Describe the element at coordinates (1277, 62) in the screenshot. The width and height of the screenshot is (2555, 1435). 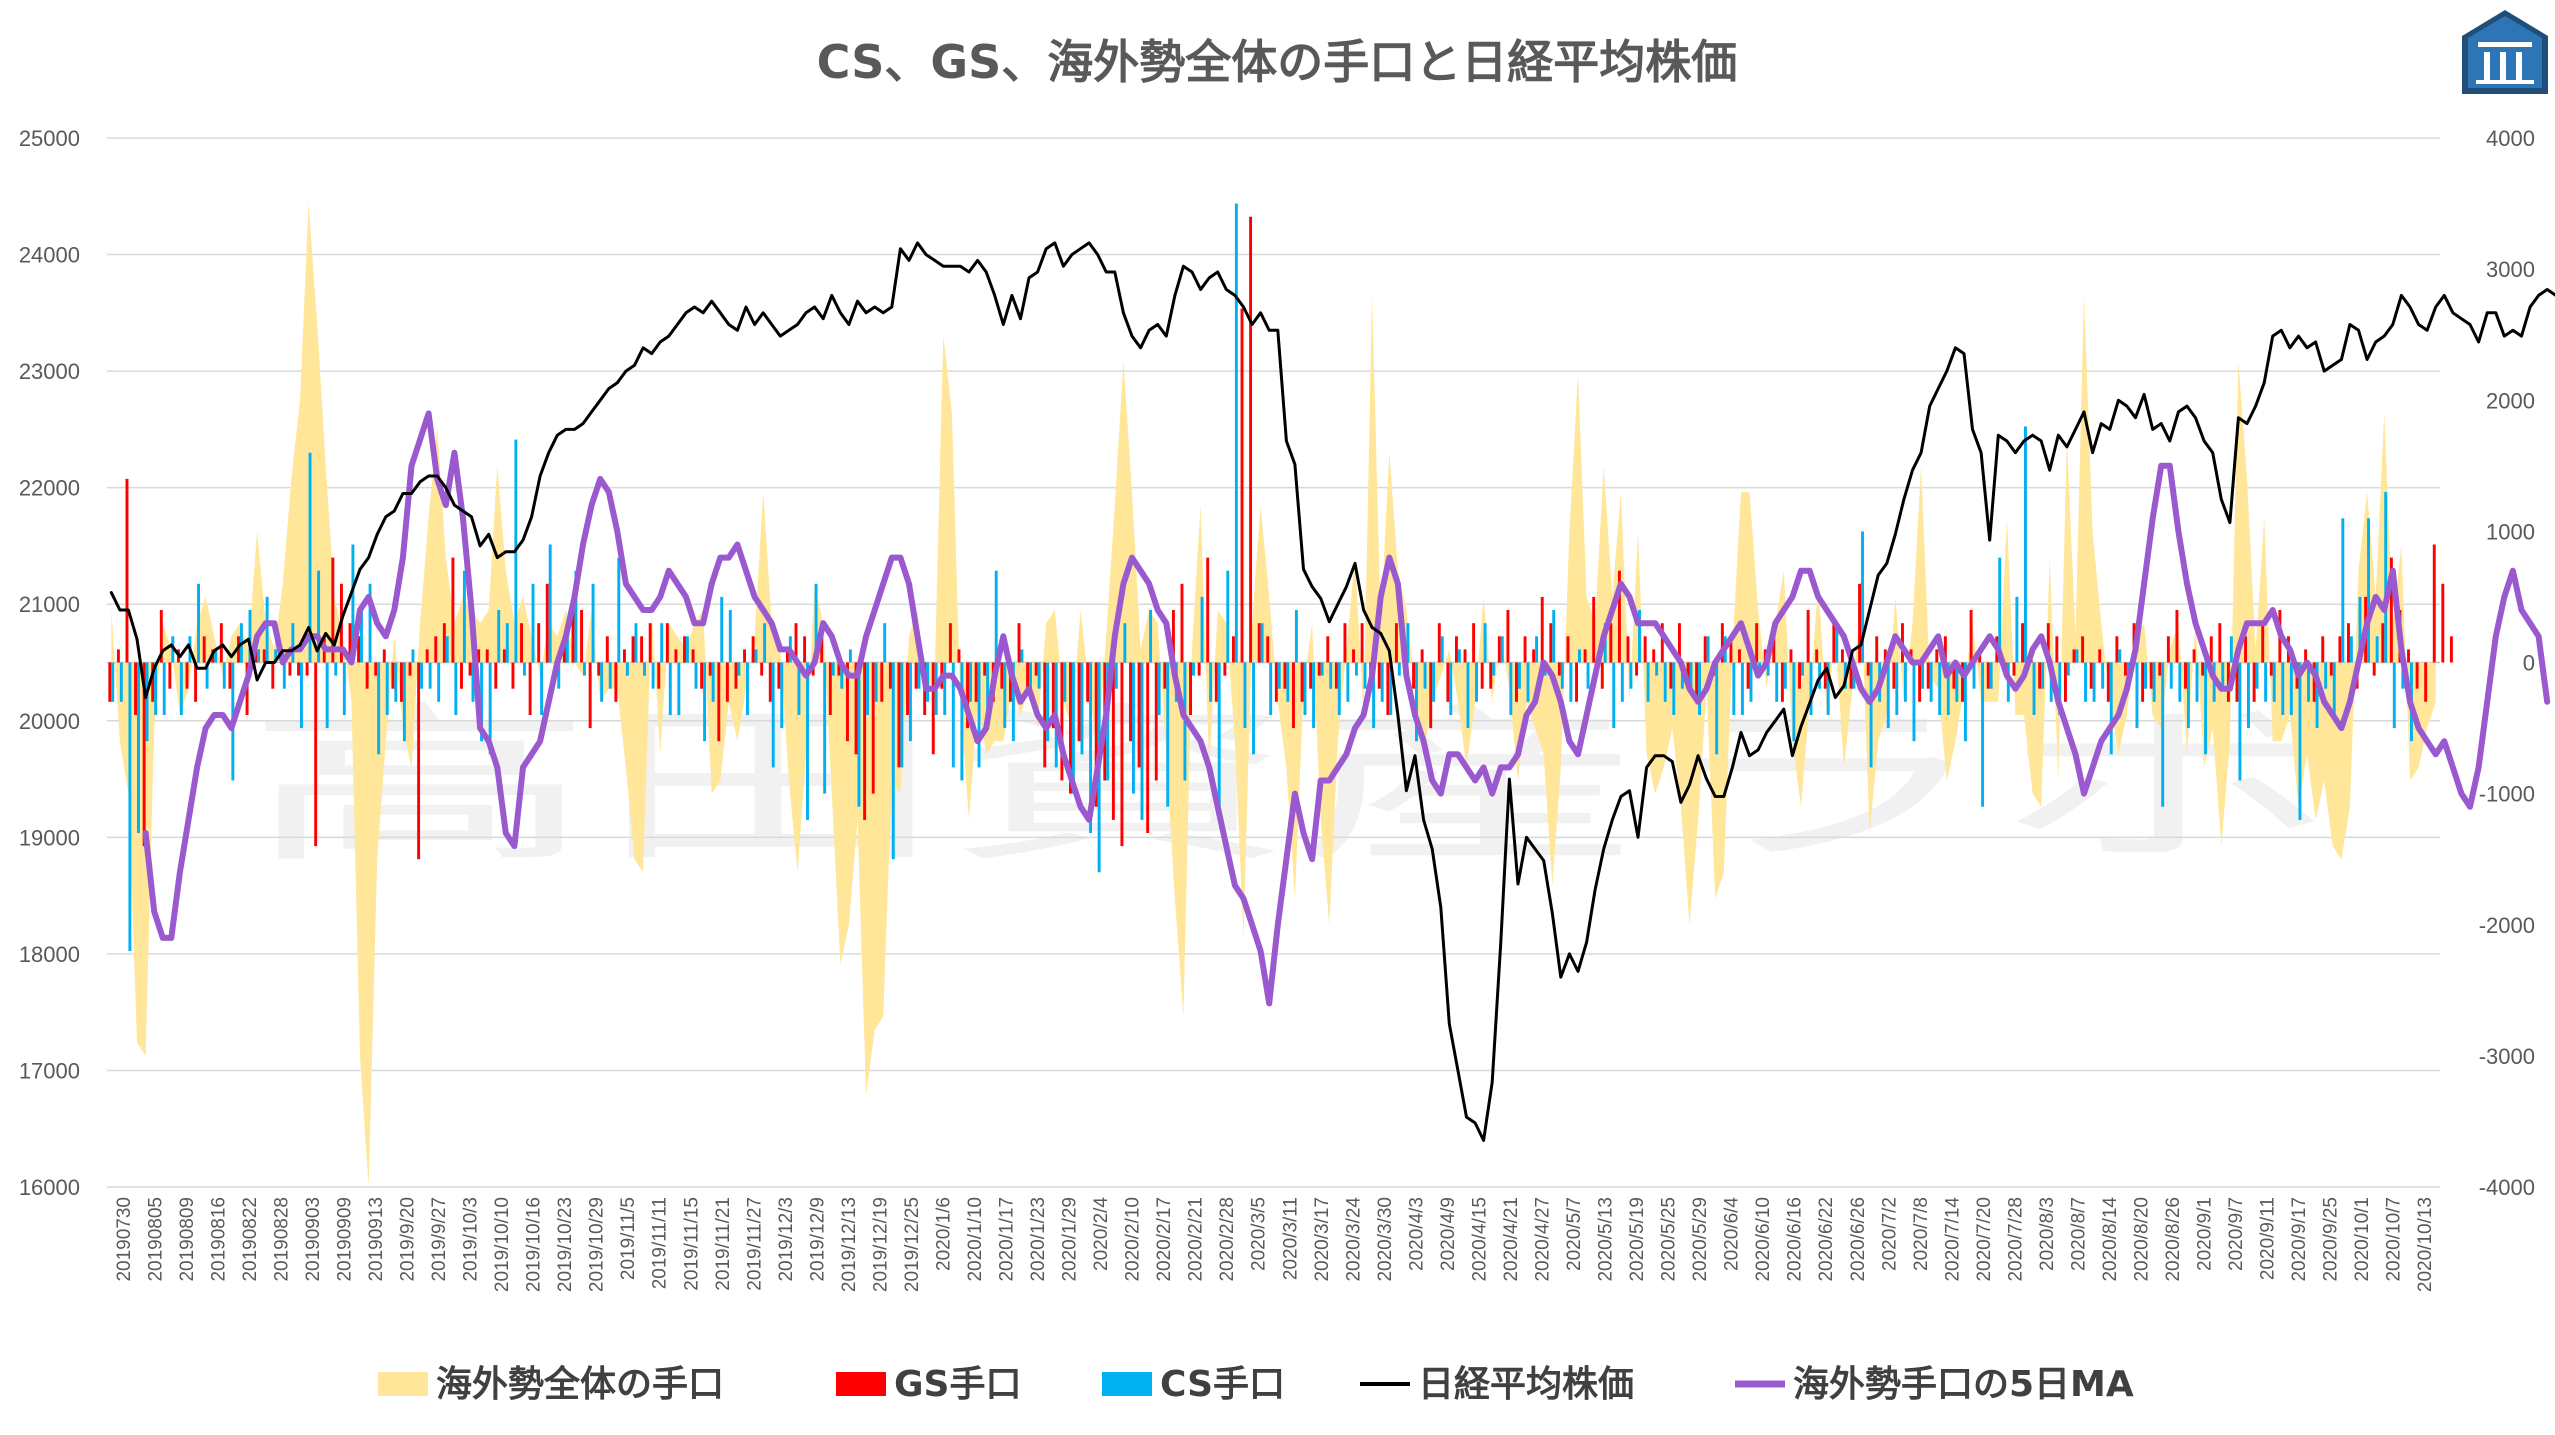
I see `chart-title: CS、GS、海外勢全体の手口と日経平均株価` at that location.